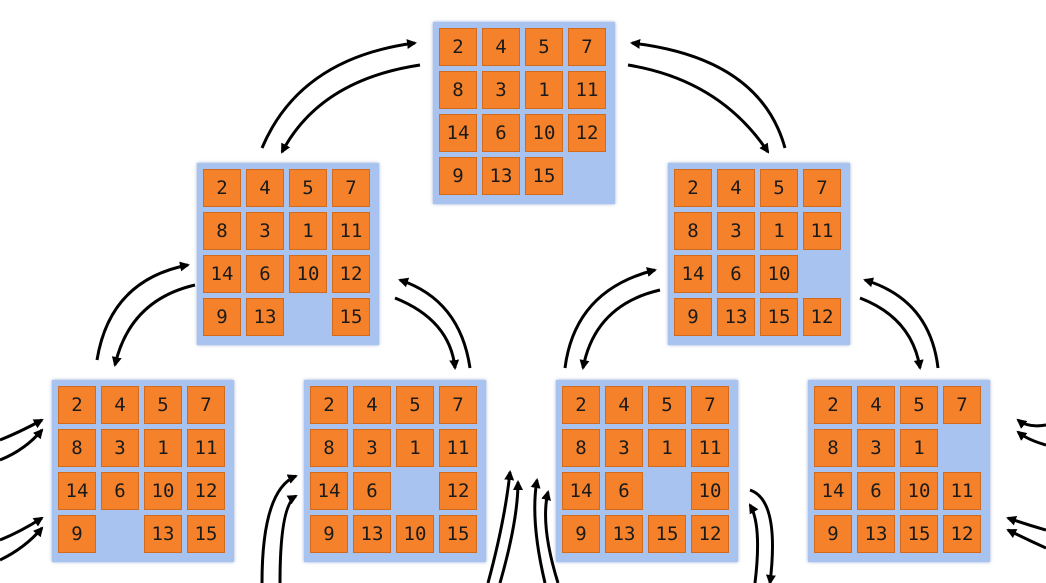  Describe the element at coordinates (142, 311) in the screenshot. I see `arrow-b3-to-left` at that location.